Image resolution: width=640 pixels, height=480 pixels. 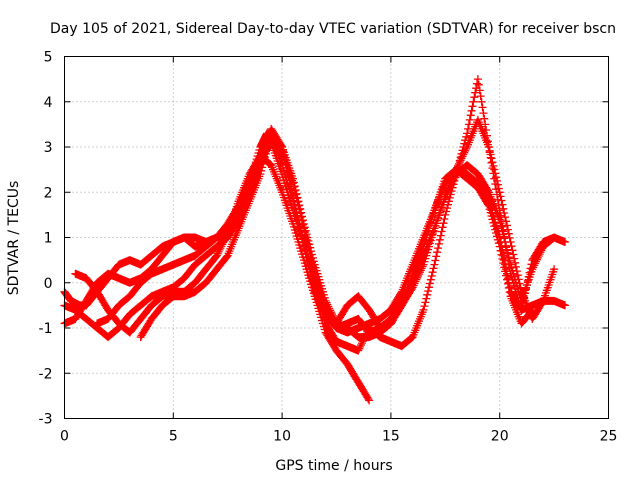 What do you see at coordinates (48, 193) in the screenshot?
I see `y-tick-label: 2` at bounding box center [48, 193].